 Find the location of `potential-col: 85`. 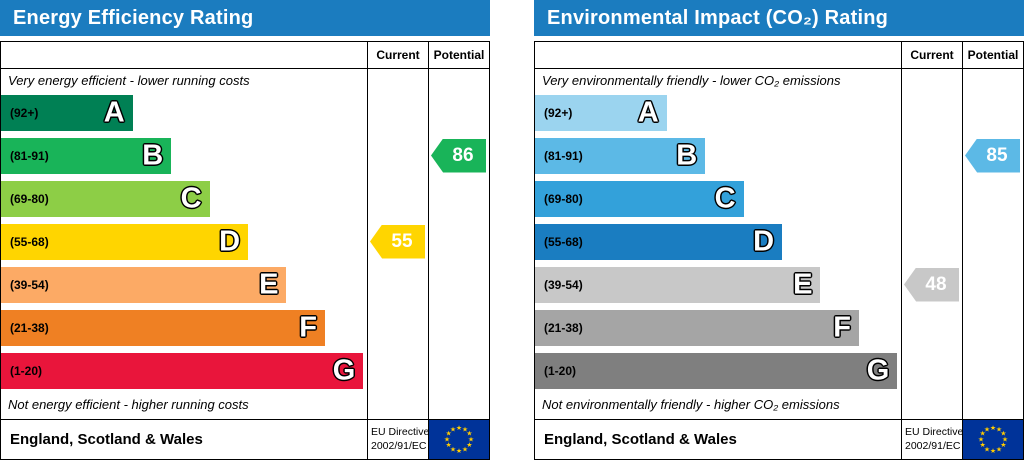

potential-col: 85 is located at coordinates (992, 244).